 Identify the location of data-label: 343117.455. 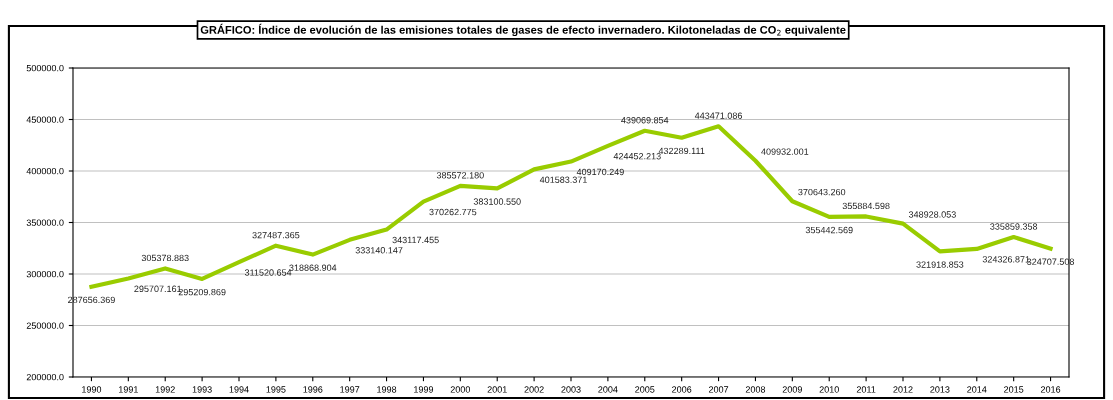
(415, 240).